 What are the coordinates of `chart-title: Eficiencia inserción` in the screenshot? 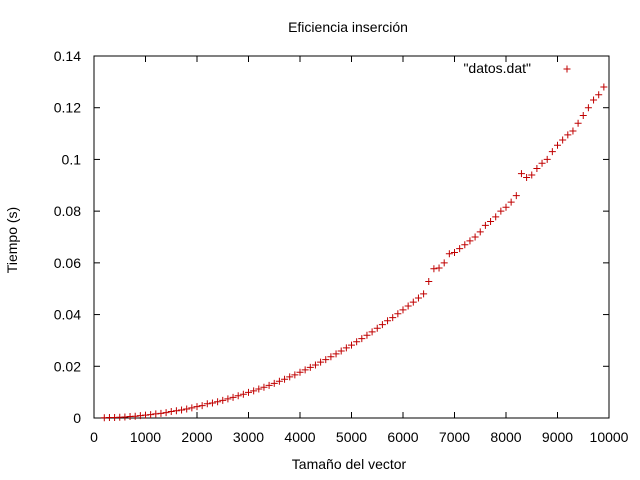 It's located at (348, 27).